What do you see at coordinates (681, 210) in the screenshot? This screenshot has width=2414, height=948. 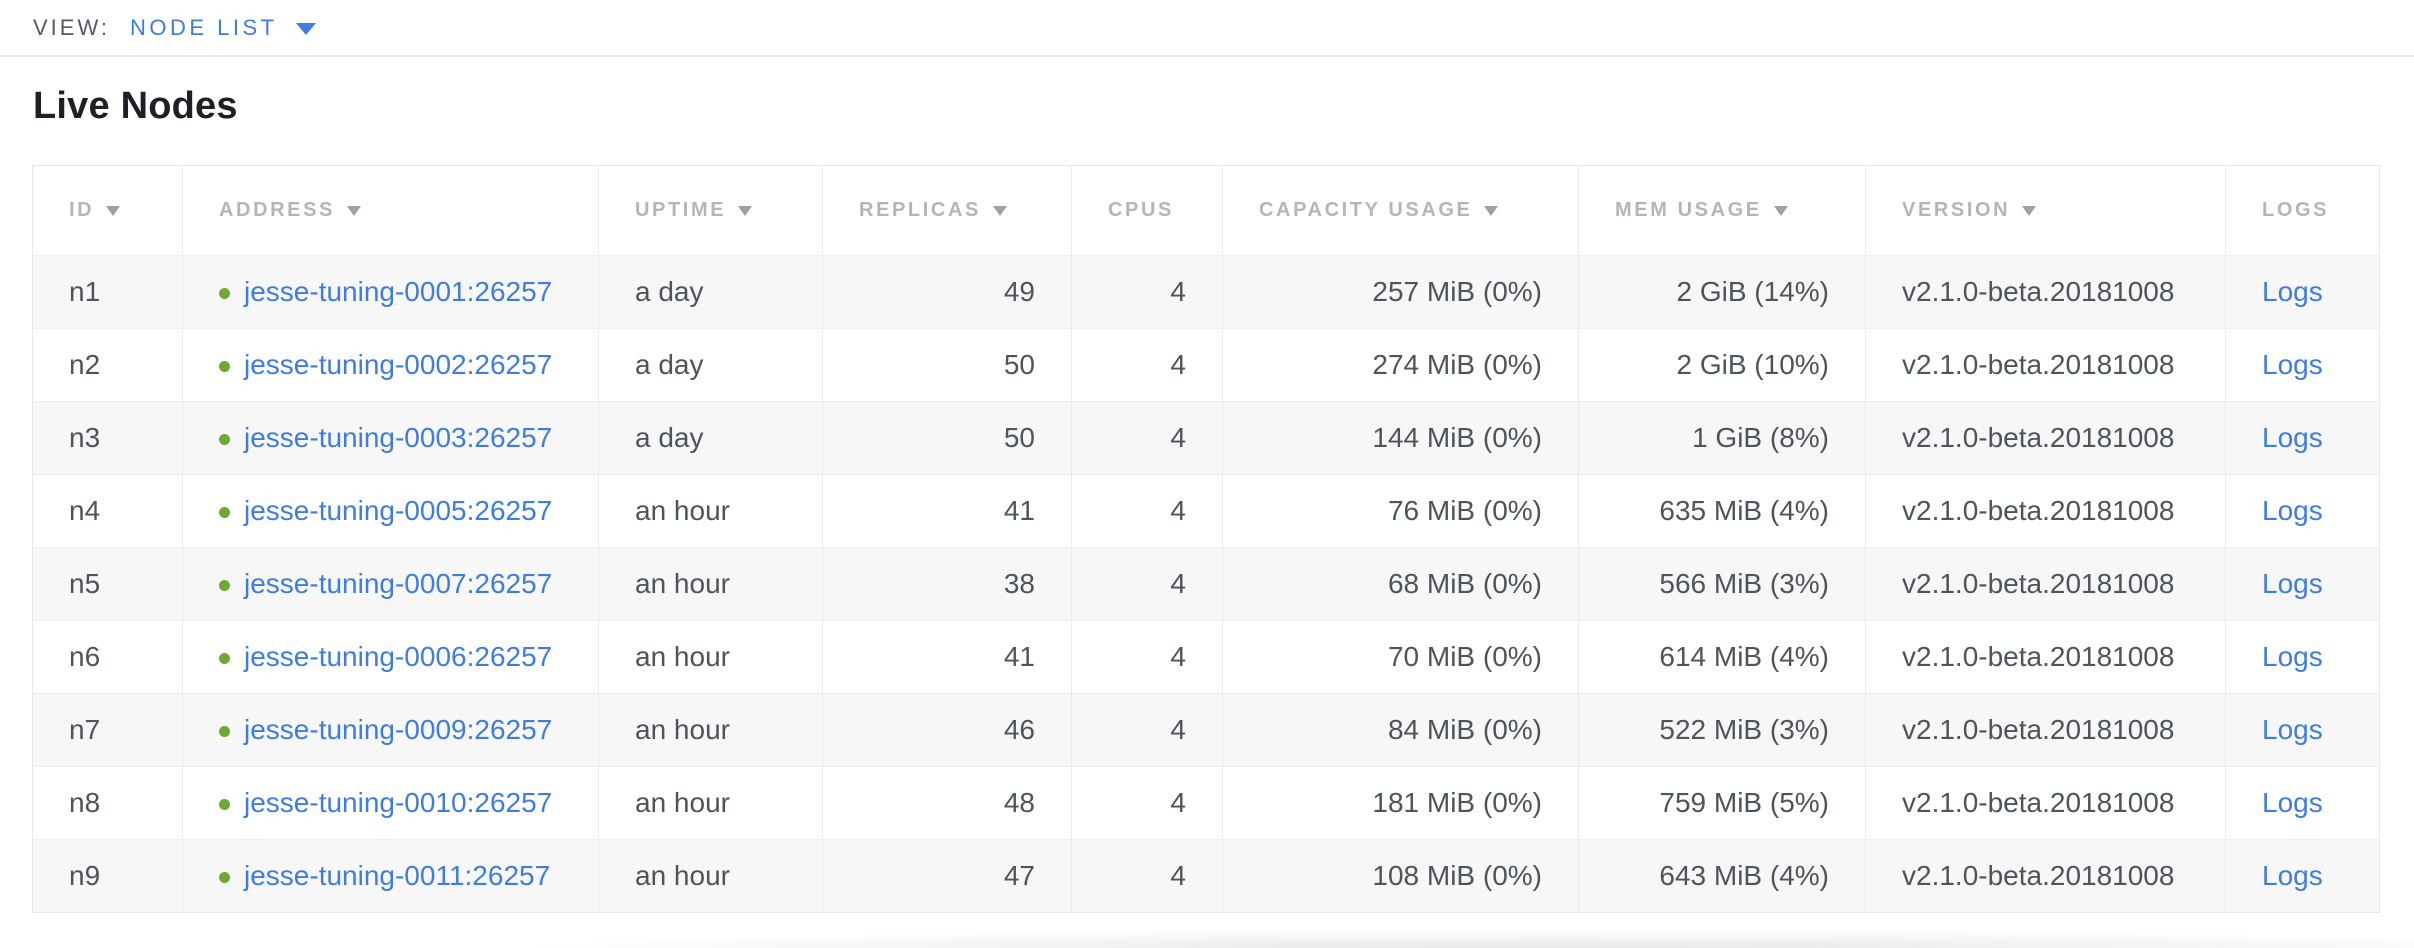 I see `column-header-label: UPTIME` at bounding box center [681, 210].